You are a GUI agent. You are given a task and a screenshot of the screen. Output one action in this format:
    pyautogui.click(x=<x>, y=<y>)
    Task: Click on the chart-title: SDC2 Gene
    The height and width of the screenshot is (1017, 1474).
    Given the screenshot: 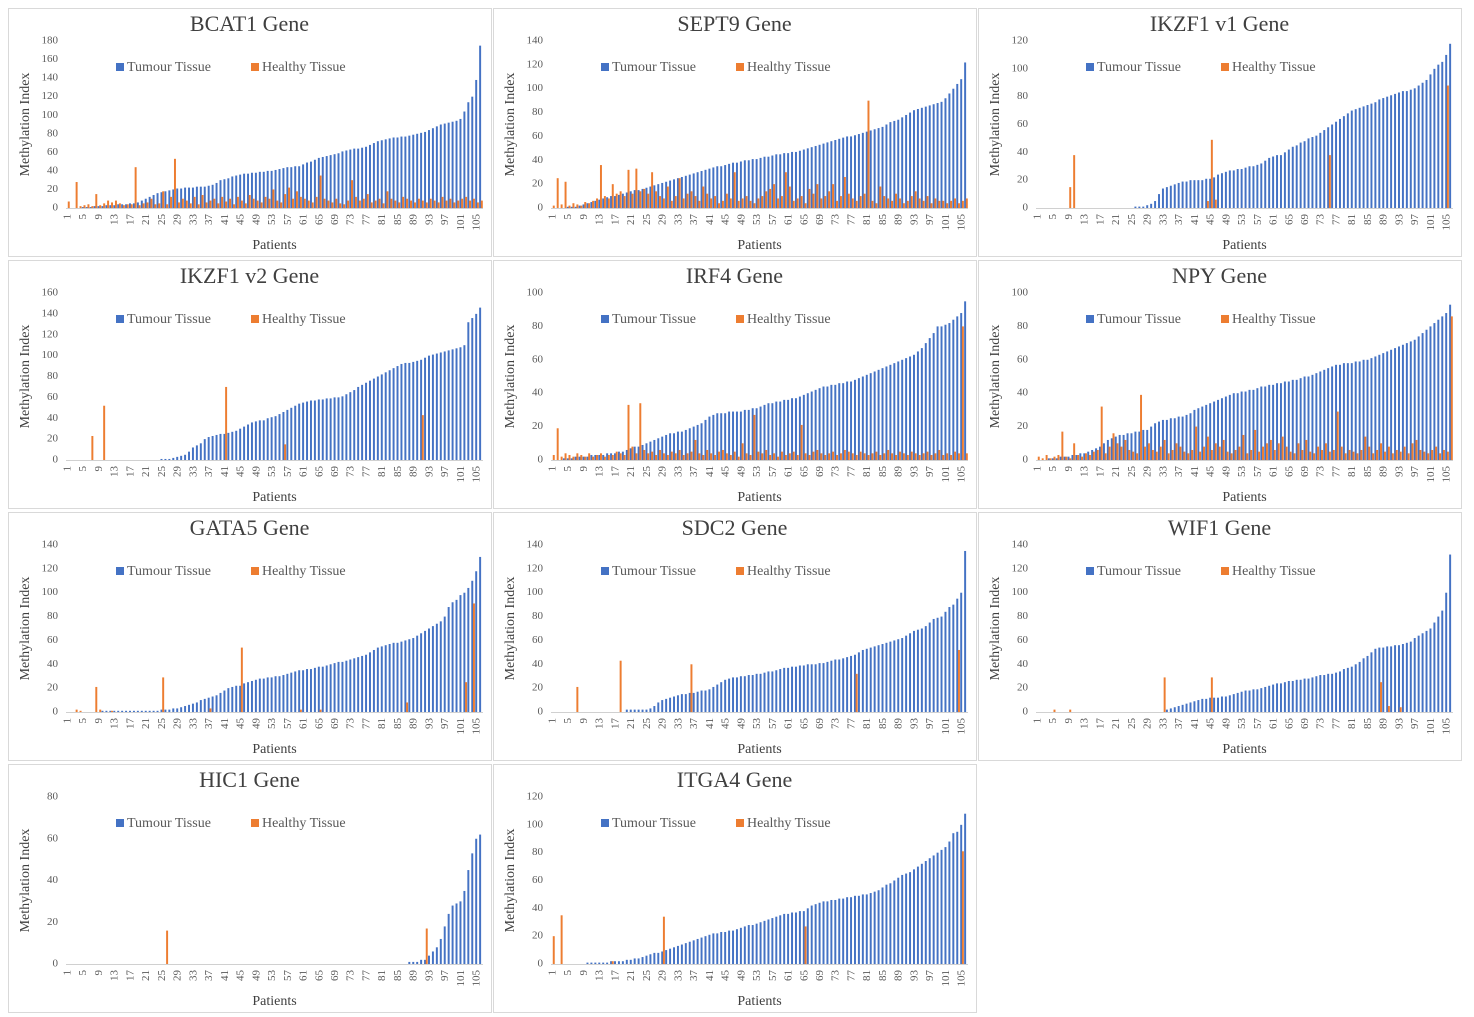 What is the action you would take?
    pyautogui.click(x=735, y=527)
    